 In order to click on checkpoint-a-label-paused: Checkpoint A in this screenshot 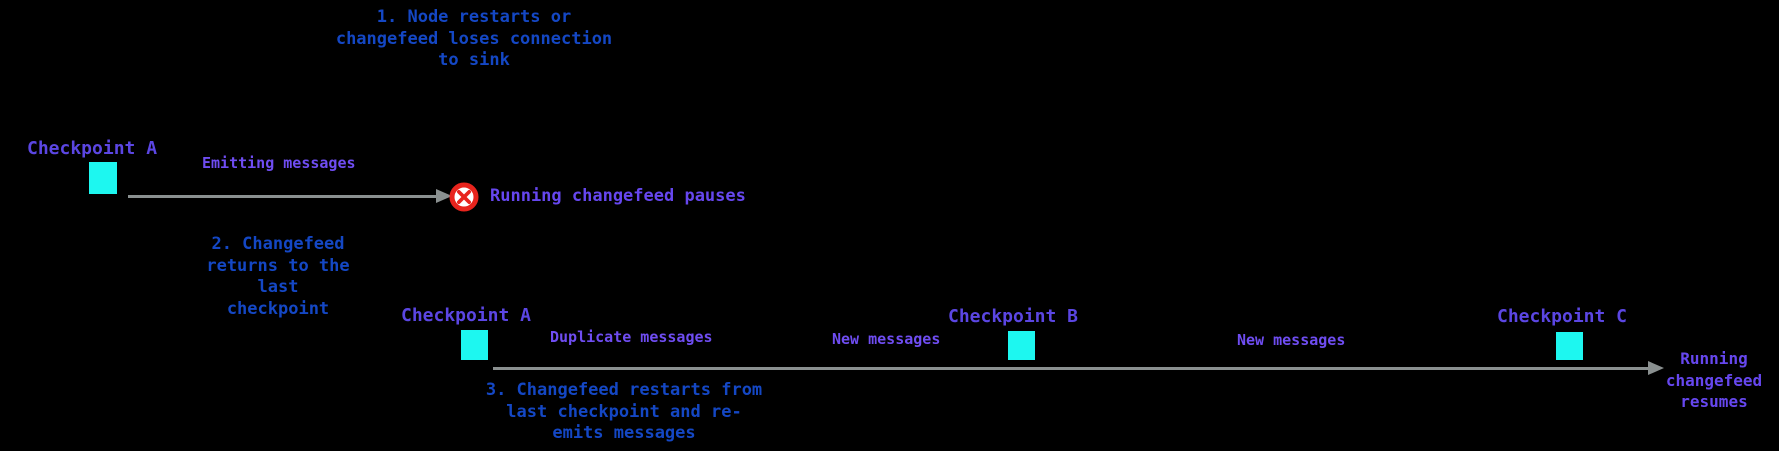, I will do `click(92, 148)`.